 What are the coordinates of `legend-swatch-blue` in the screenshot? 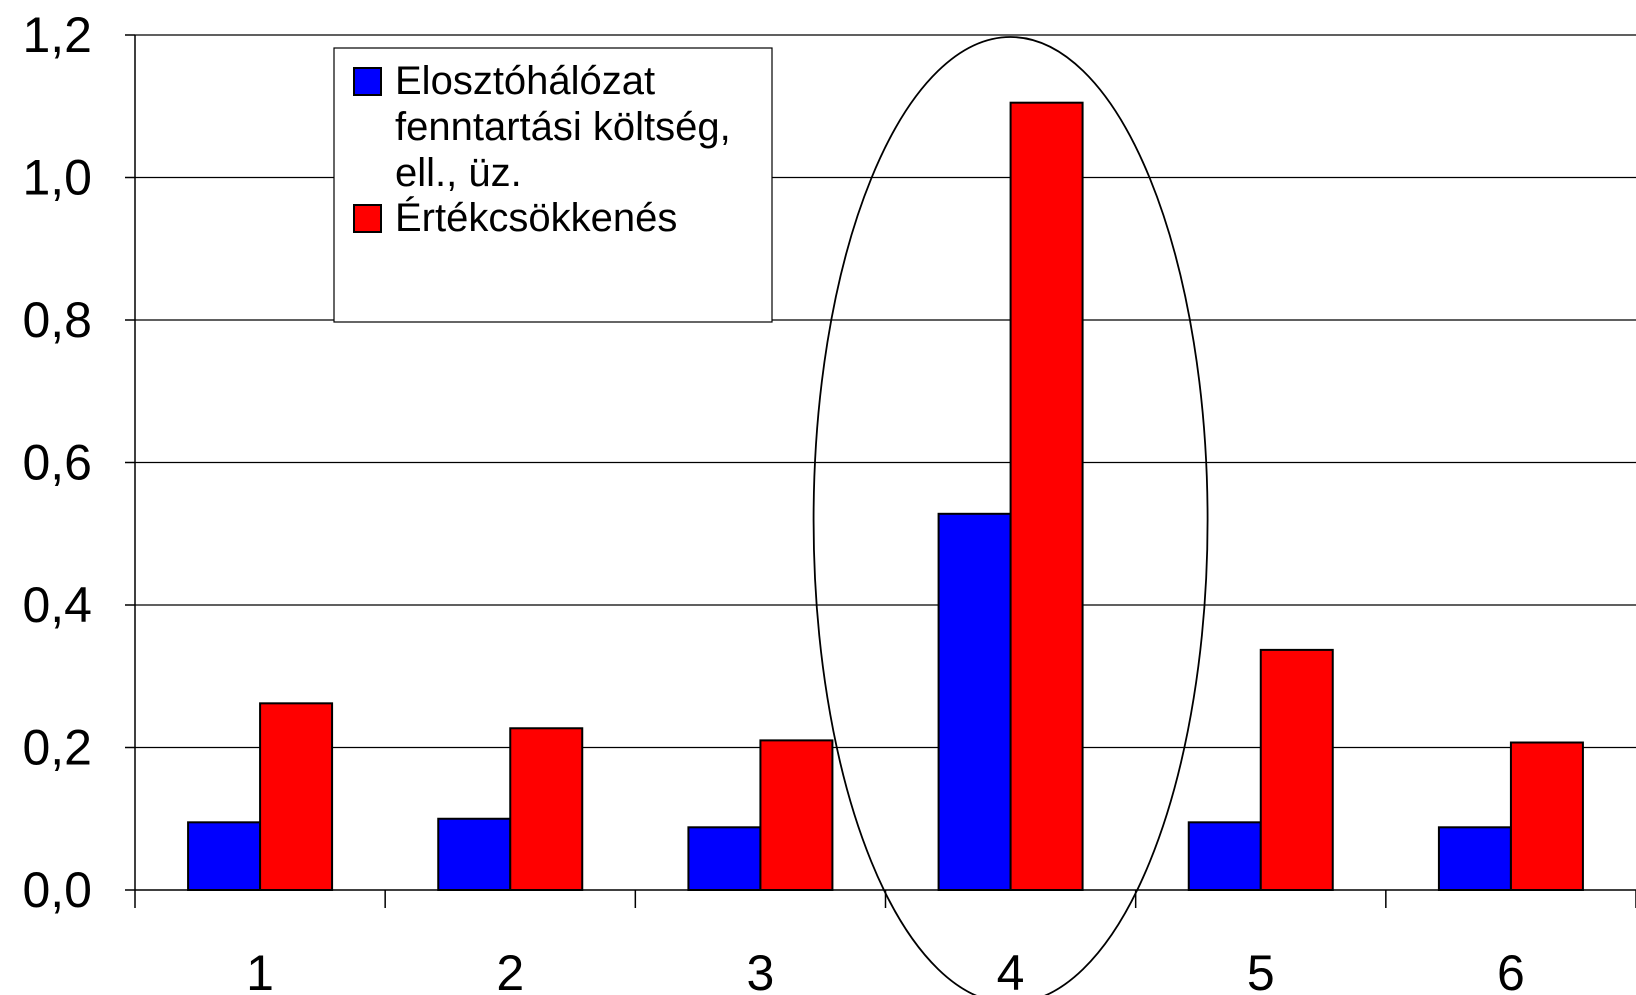 It's located at (367, 81).